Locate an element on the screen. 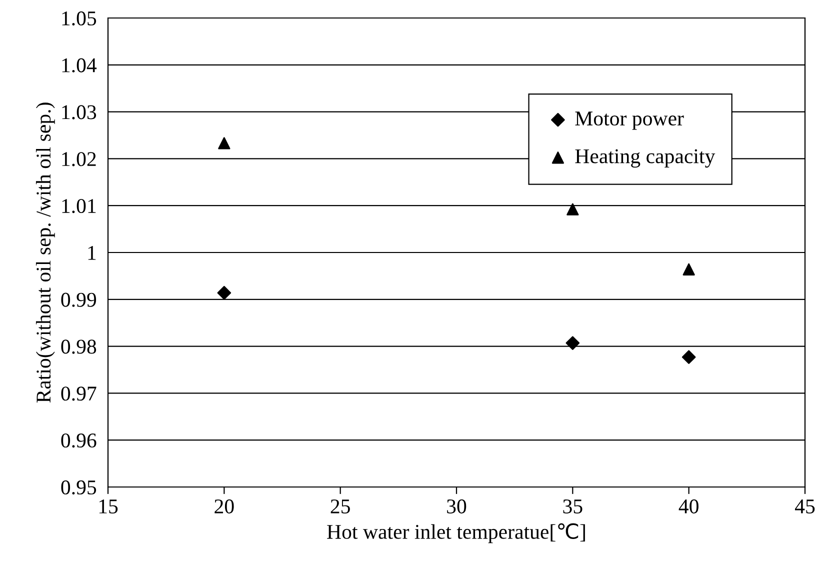 The height and width of the screenshot is (570, 815). y-tick-label: 0.97 is located at coordinates (78, 393).